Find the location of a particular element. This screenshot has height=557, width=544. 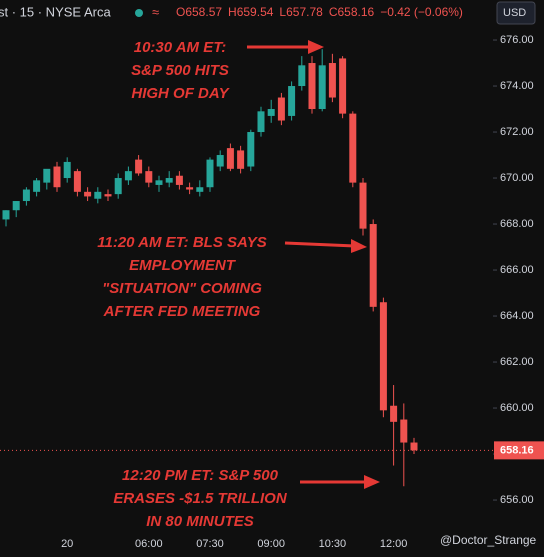

annotation: 12:20 PM ET: S&P 500 is located at coordinates (200, 475).